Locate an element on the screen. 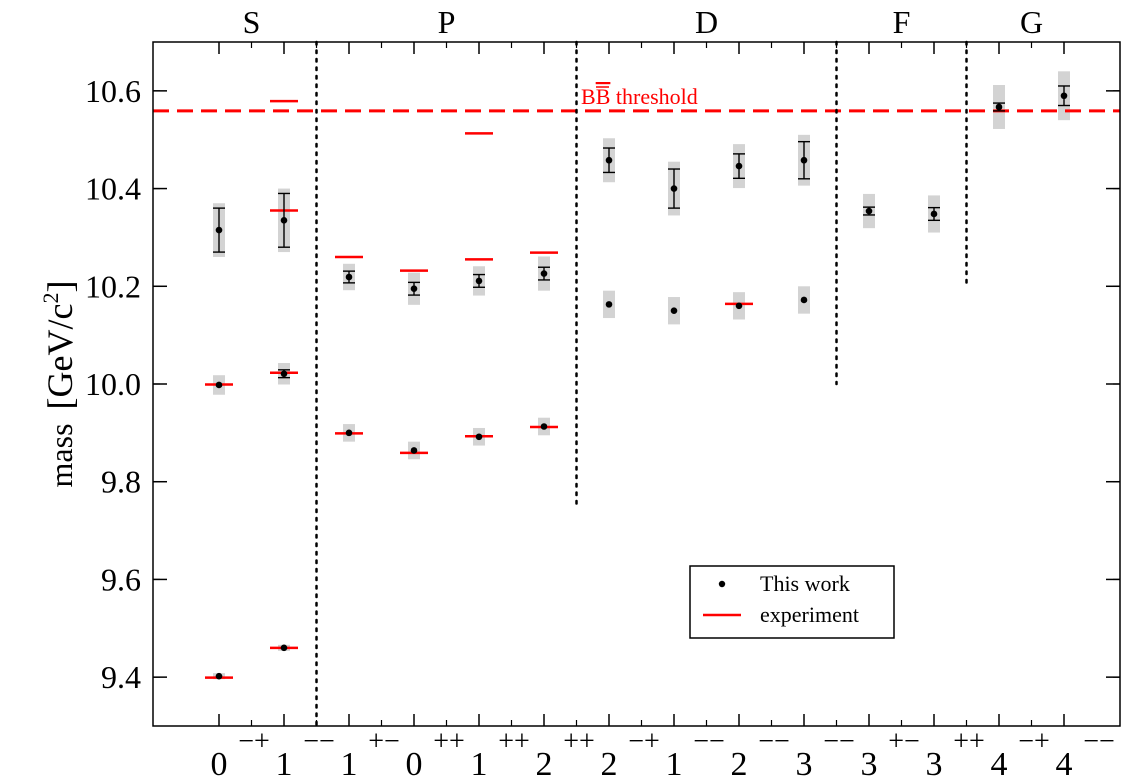 The height and width of the screenshot is (782, 1133). y-axis-label-main: mass is located at coordinates (61, 455).